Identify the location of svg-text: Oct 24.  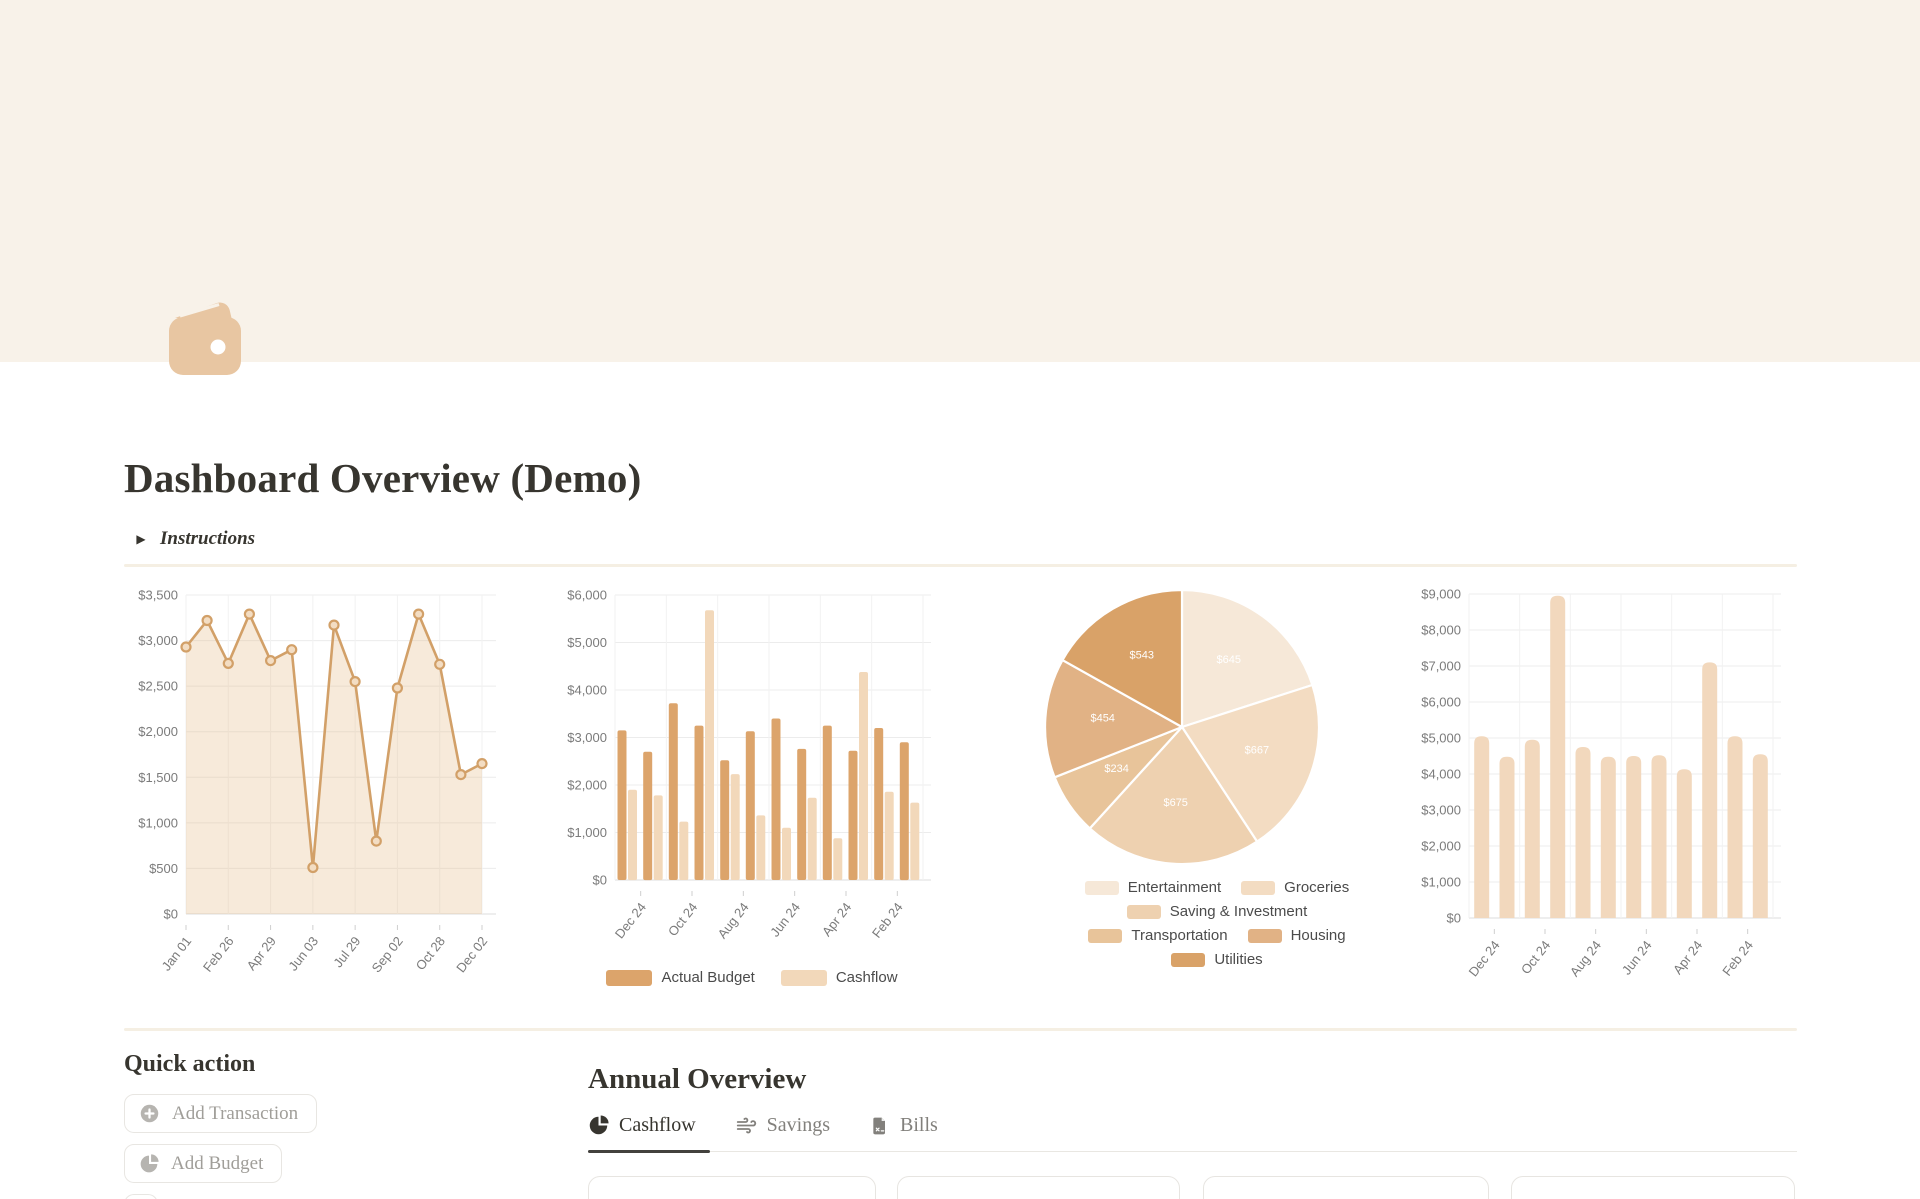
(1535, 957).